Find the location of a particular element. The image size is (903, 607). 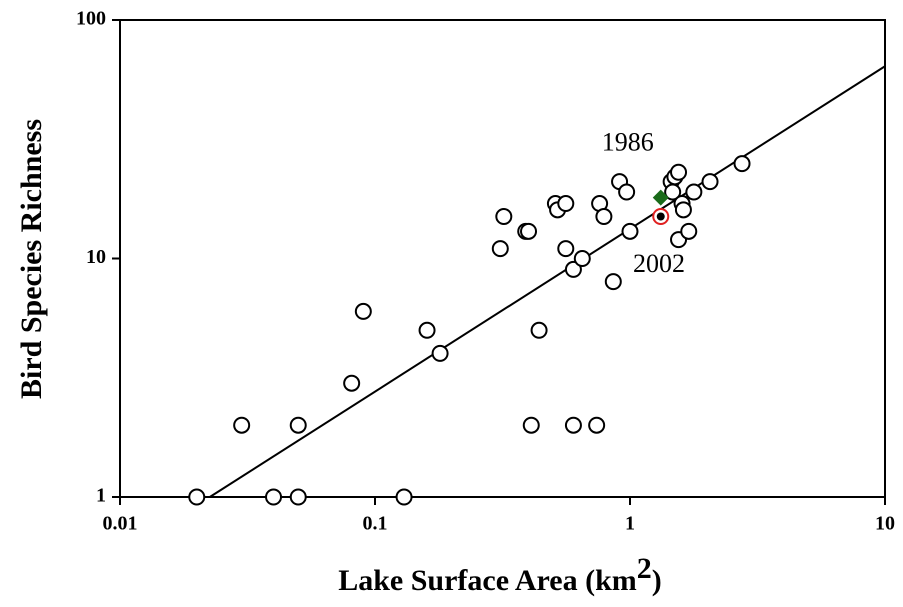

x-tick-label: 0.1 is located at coordinates (375, 524).